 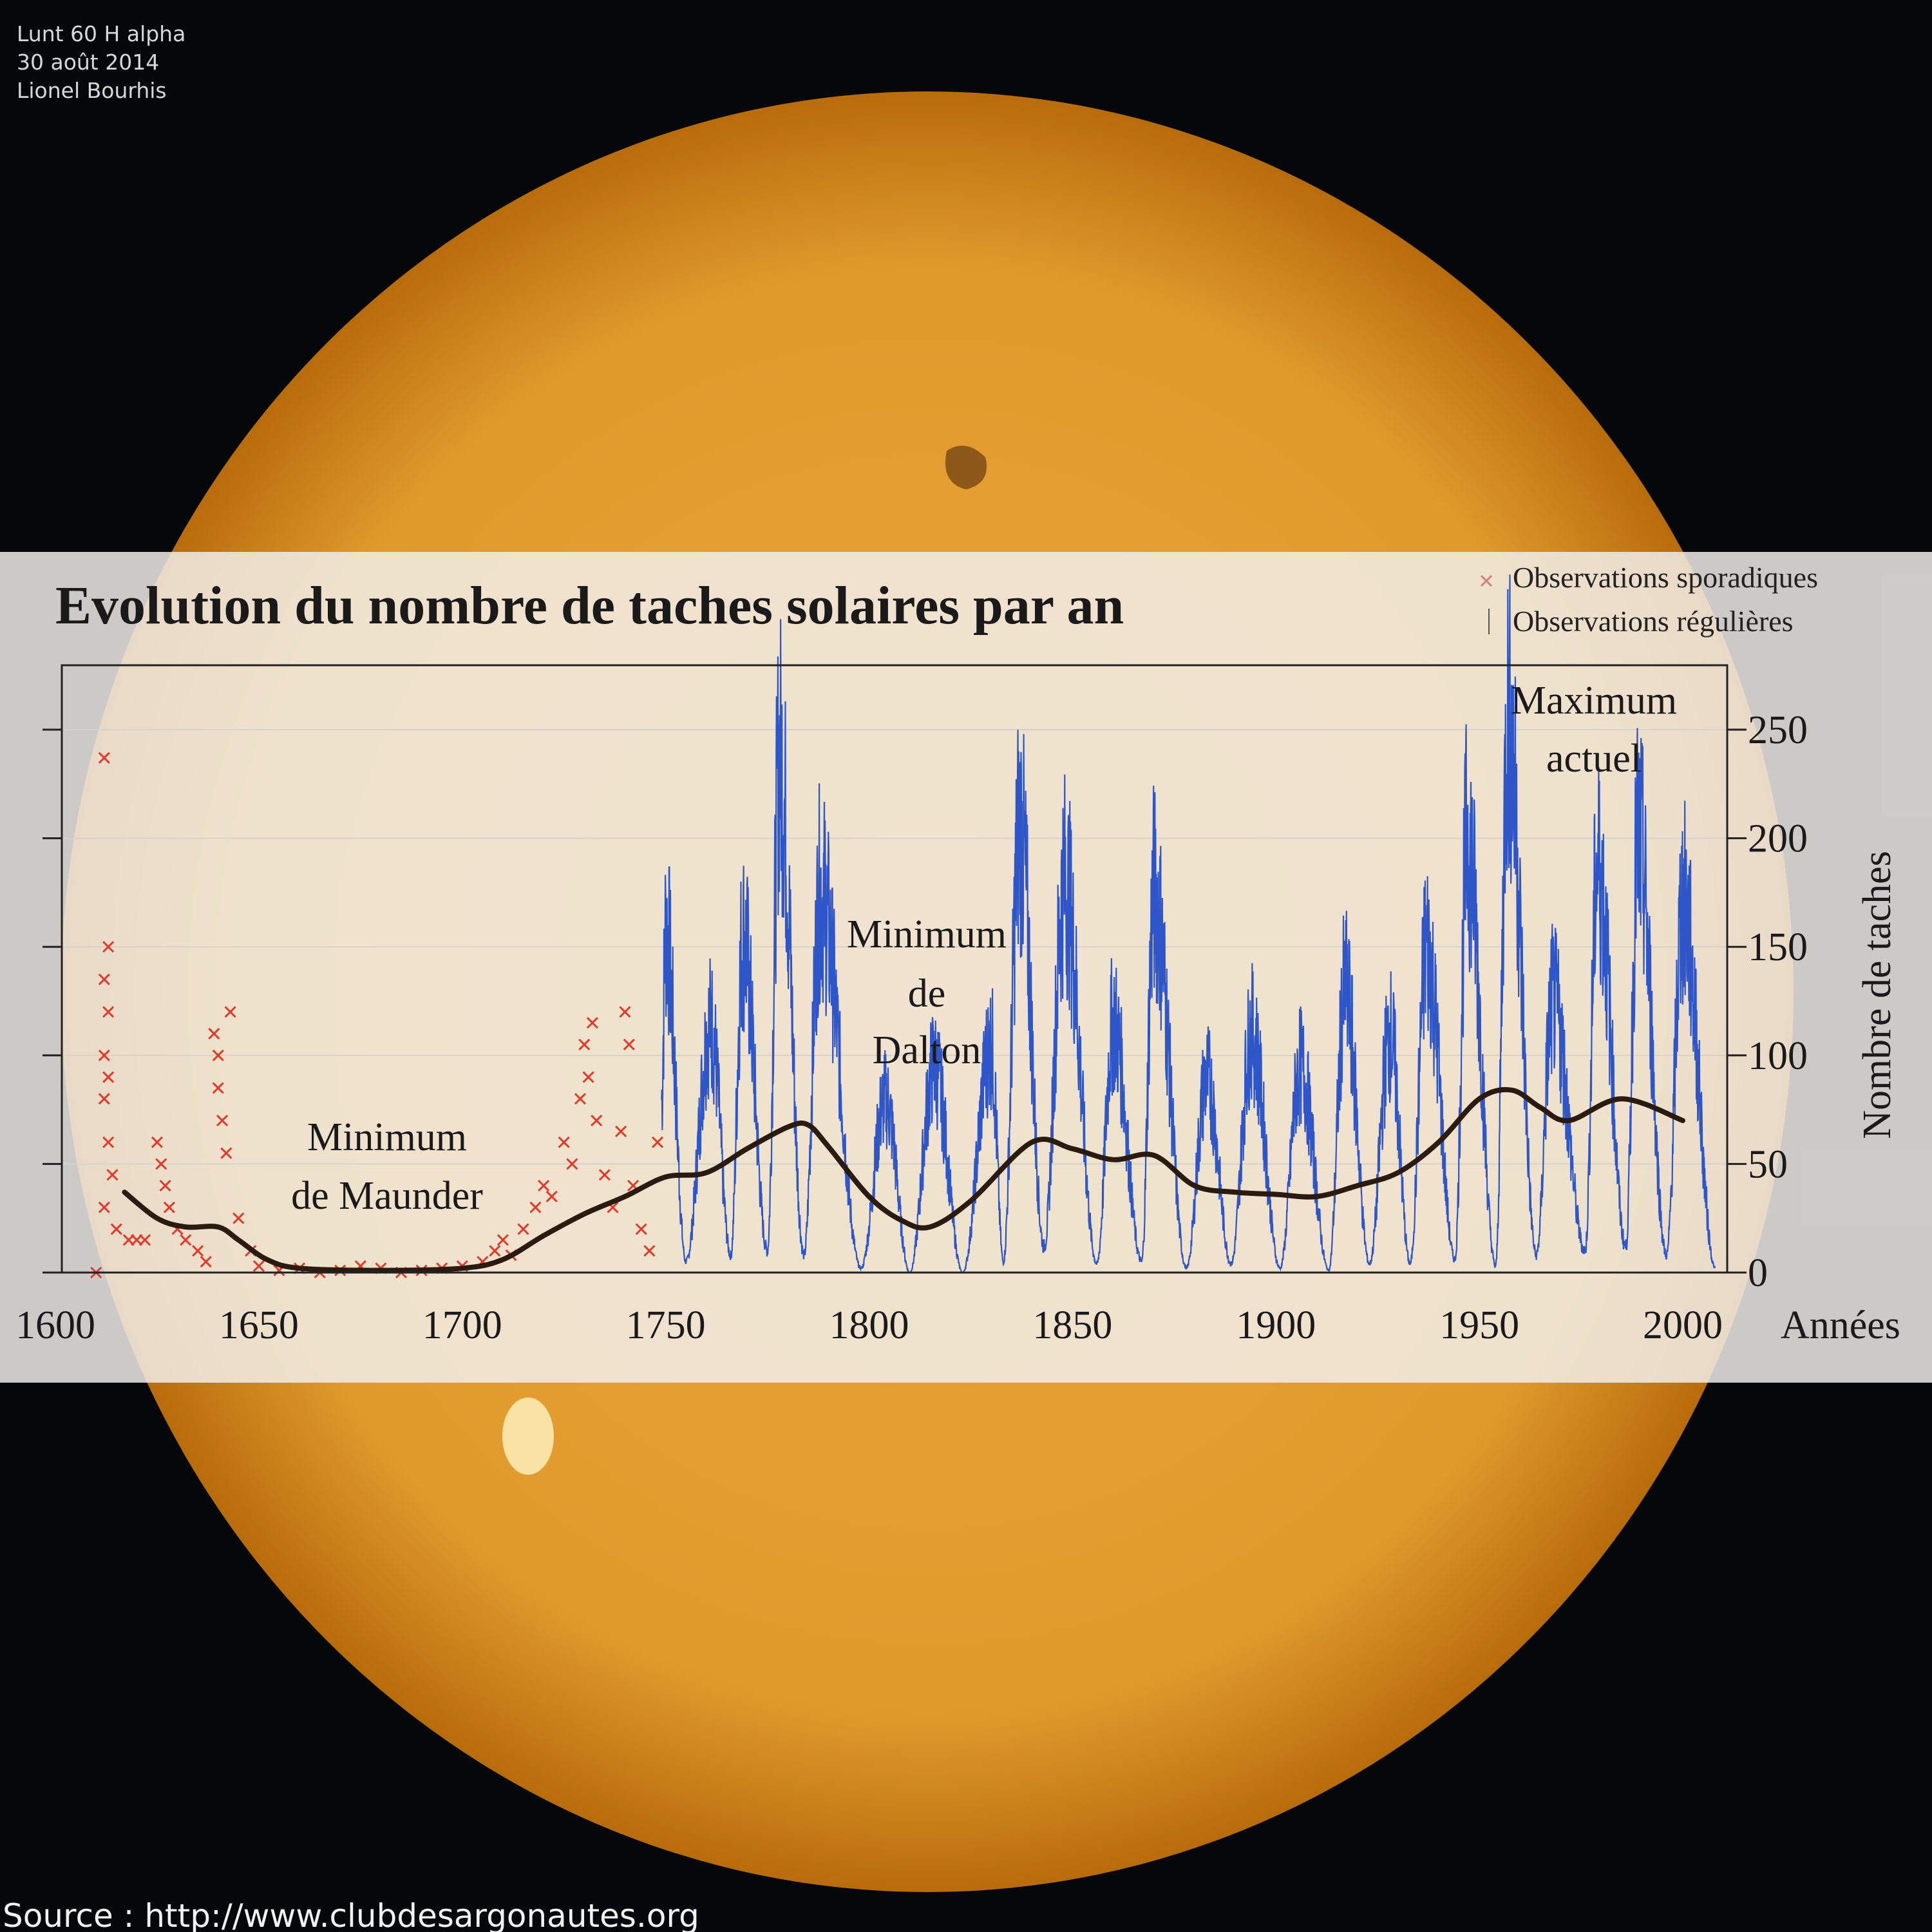 What do you see at coordinates (1758, 1273) in the screenshot?
I see `y-tick-label: 0` at bounding box center [1758, 1273].